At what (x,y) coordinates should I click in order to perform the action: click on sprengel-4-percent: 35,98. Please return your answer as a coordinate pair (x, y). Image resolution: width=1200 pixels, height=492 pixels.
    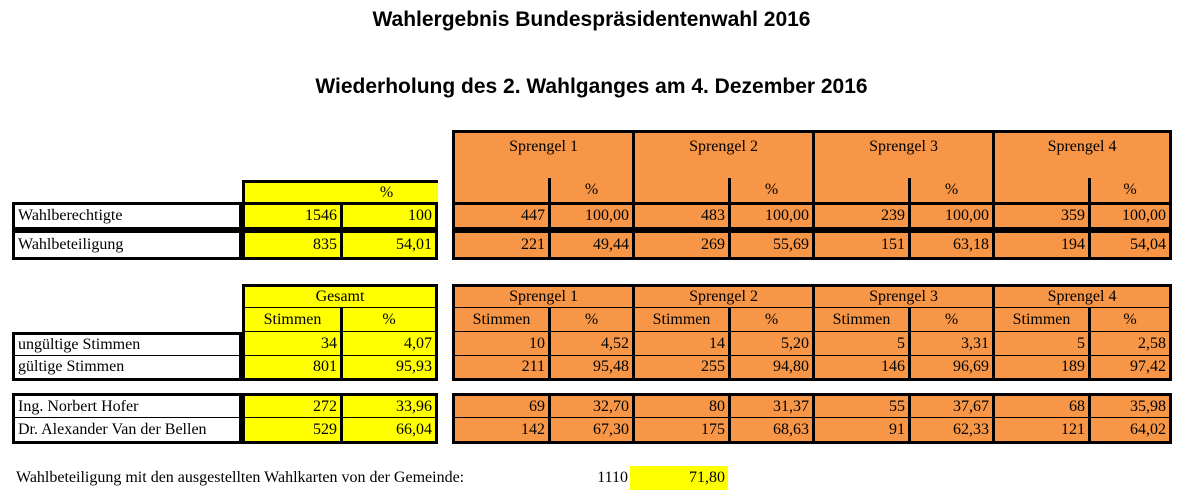
    Looking at the image, I should click on (1130, 405).